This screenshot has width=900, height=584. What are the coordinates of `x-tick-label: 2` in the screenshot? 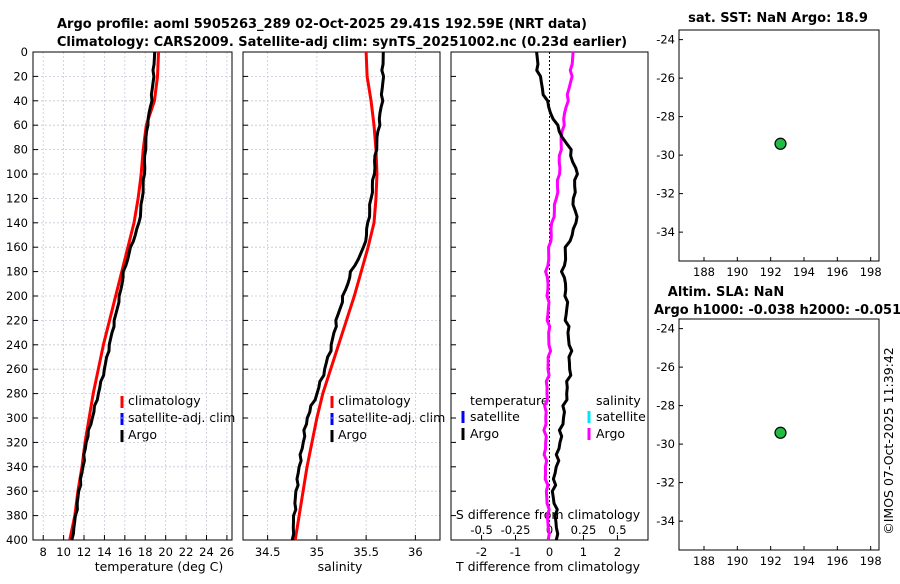 It's located at (617, 552).